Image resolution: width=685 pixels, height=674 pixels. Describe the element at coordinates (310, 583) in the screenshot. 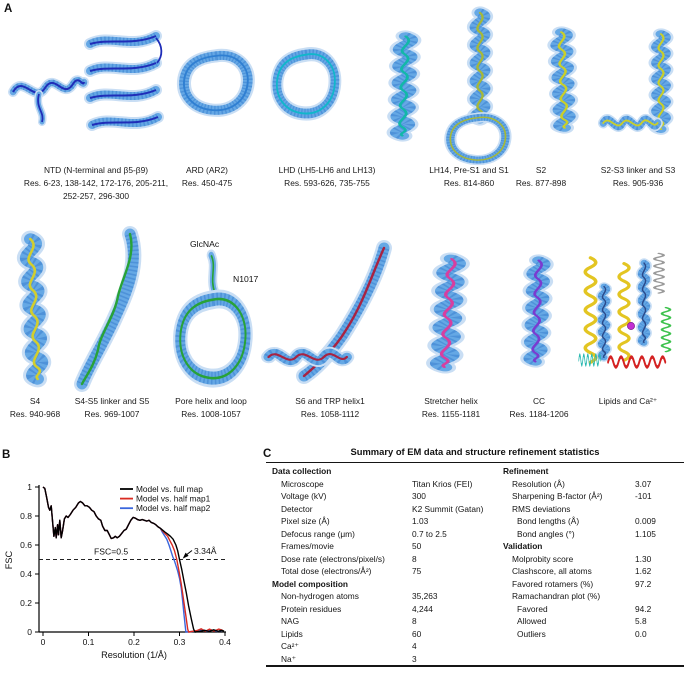

I see `table-cell-label: Model composition` at that location.